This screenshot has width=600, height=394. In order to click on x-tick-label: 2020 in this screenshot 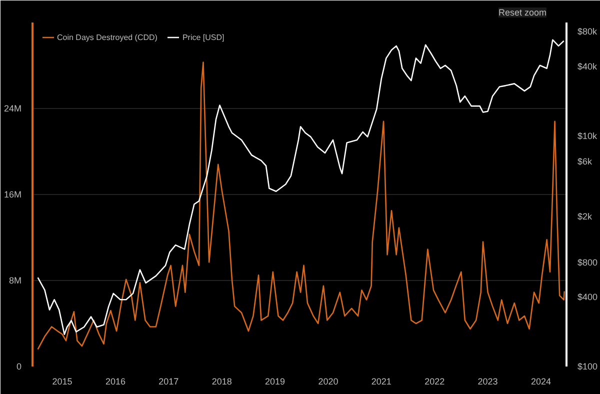, I will do `click(328, 381)`.